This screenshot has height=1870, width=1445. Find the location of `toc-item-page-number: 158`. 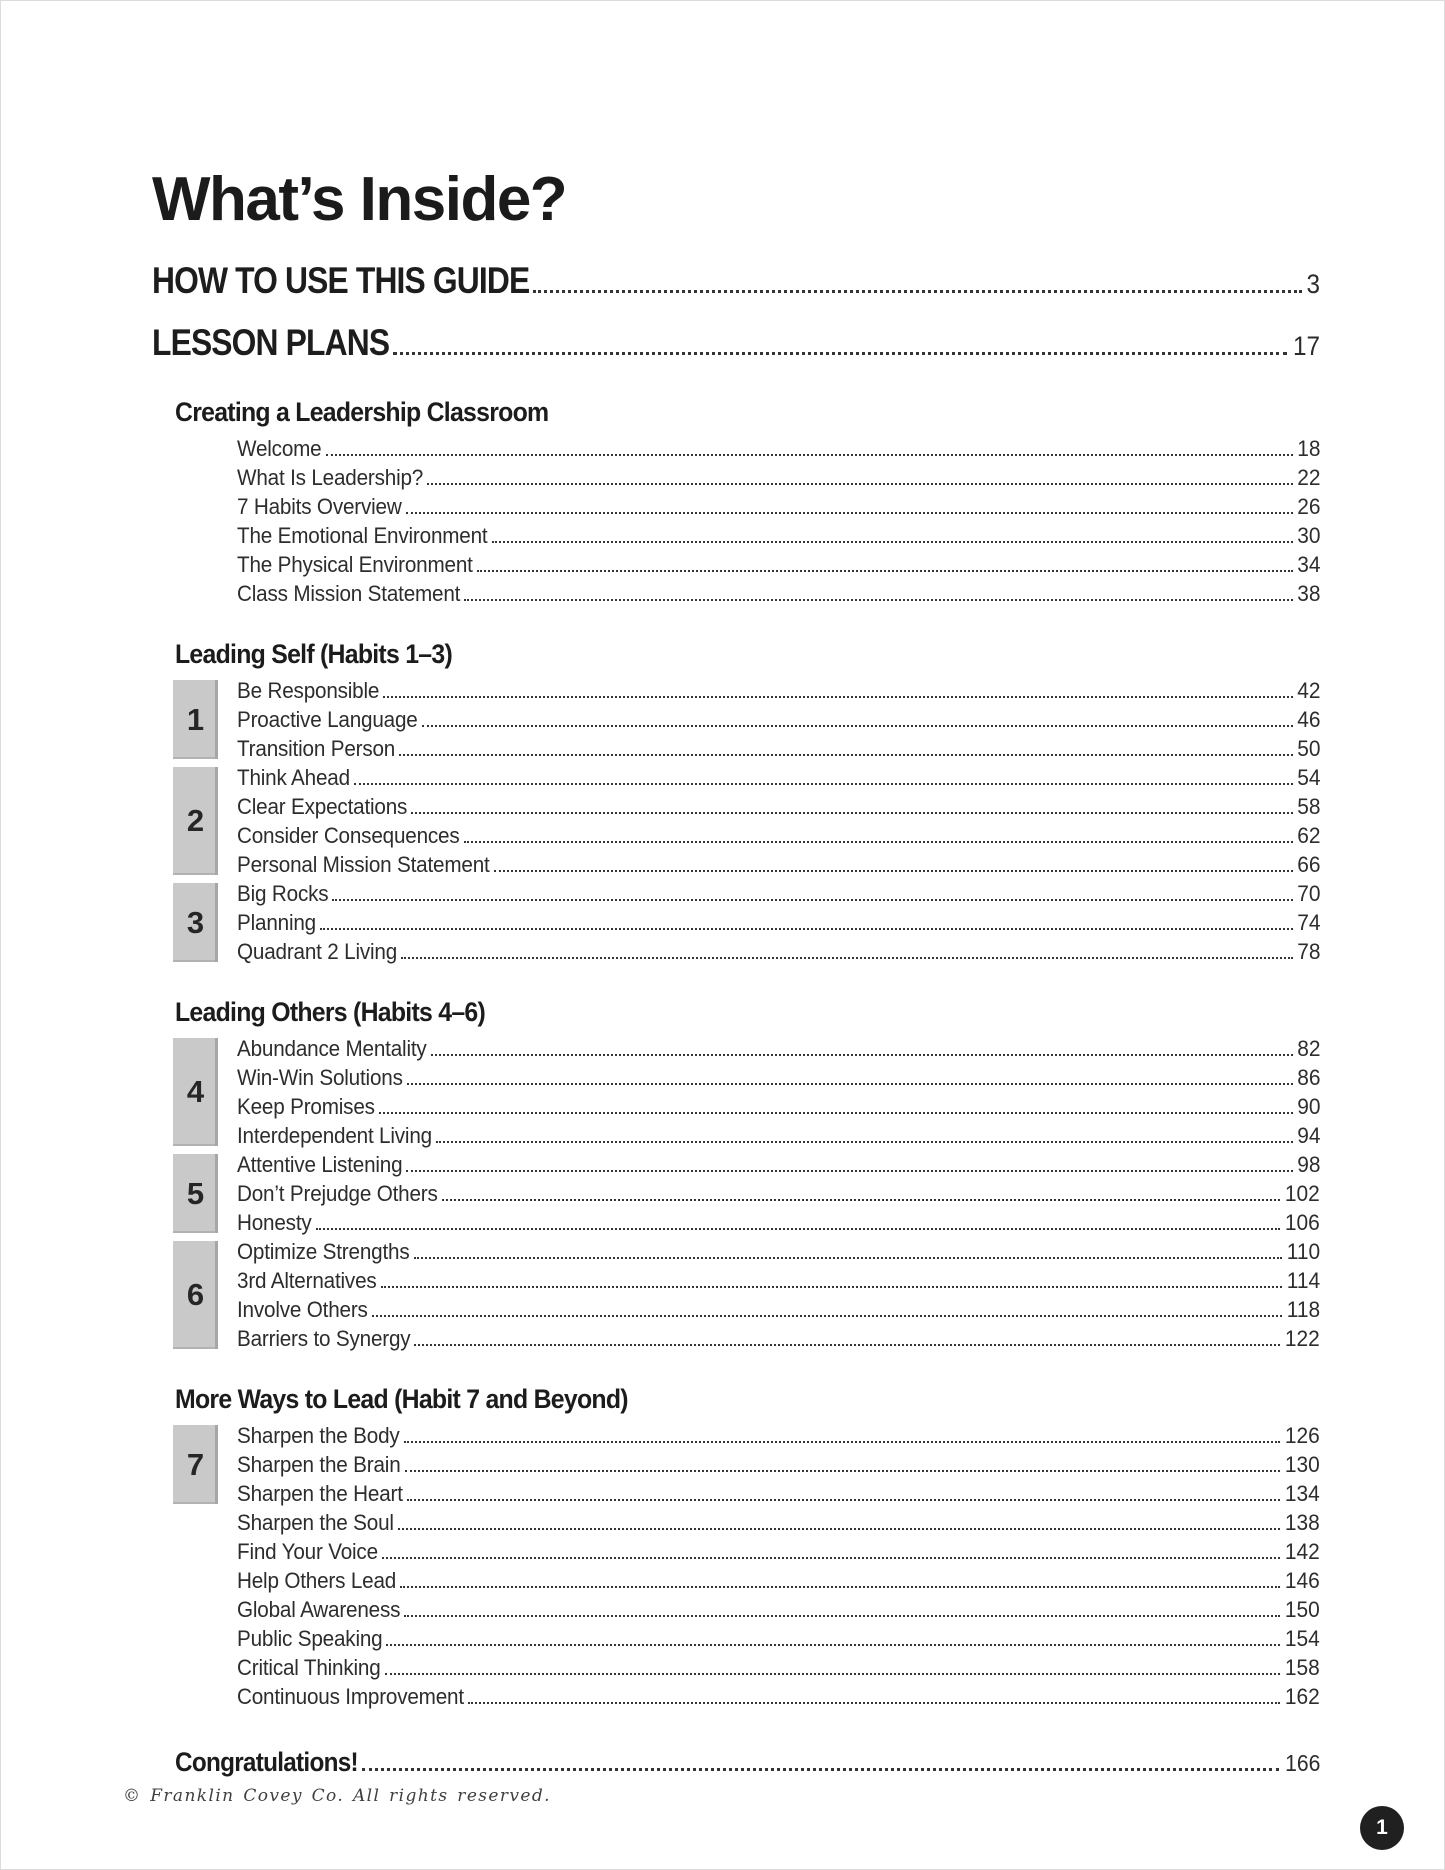

toc-item-page-number: 158 is located at coordinates (1302, 1667).